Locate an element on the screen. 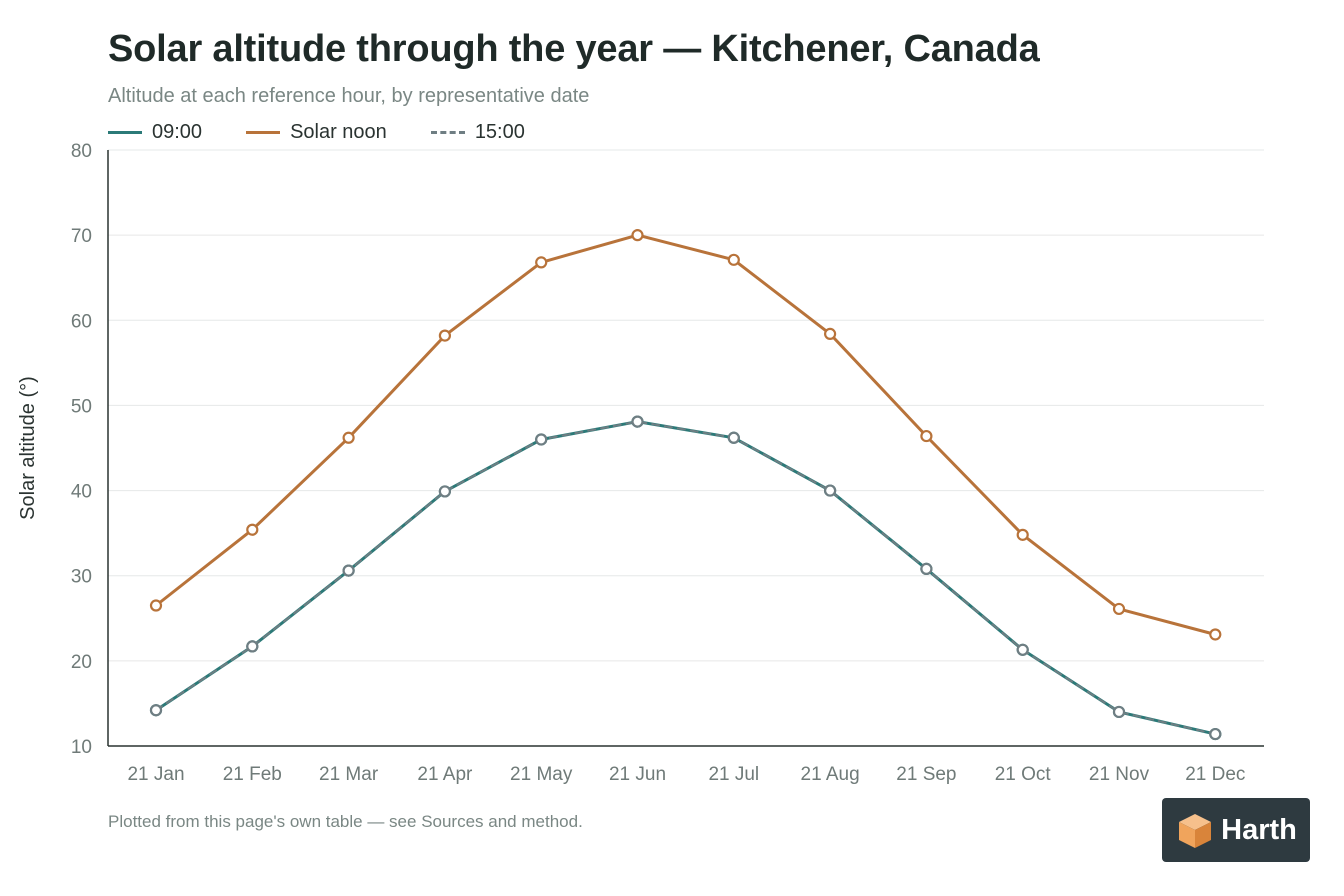  chart-legend: 09:00 Solar noon 15:00 is located at coordinates (338, 132).